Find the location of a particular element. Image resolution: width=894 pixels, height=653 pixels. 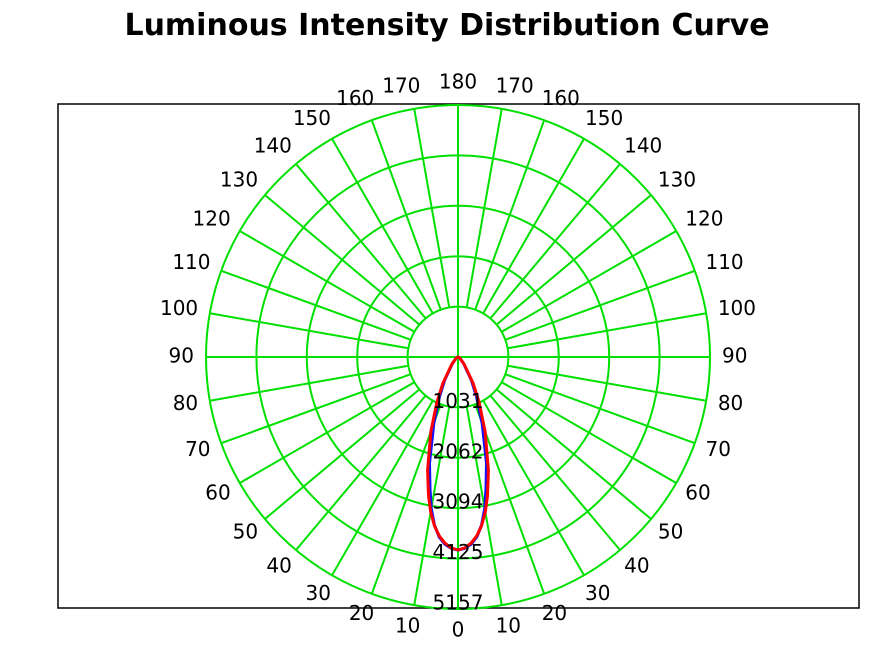

radial-tick-label: 3094 is located at coordinates (458, 502).